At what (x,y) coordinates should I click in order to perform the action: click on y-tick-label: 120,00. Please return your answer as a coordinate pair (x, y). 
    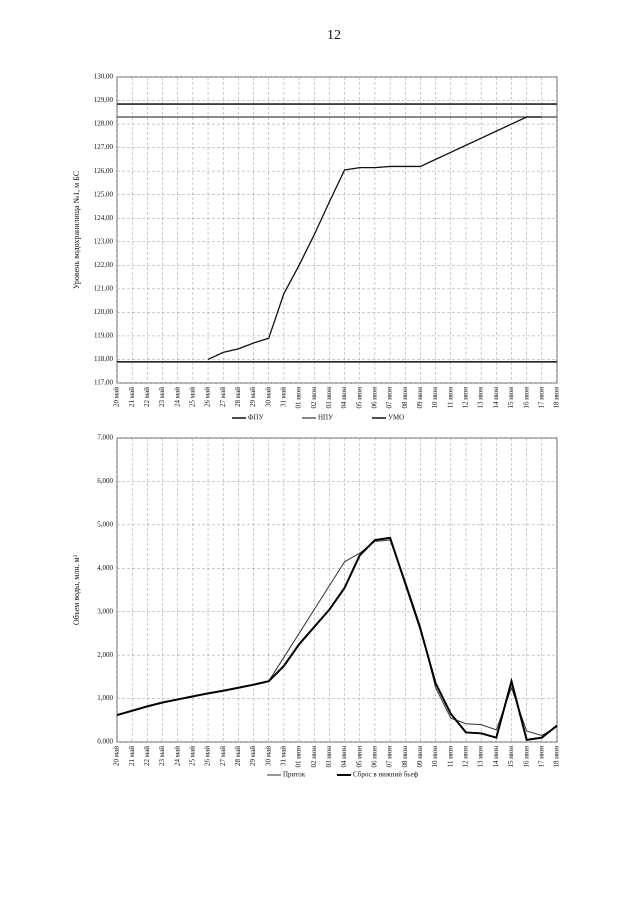
    Looking at the image, I should click on (104, 312).